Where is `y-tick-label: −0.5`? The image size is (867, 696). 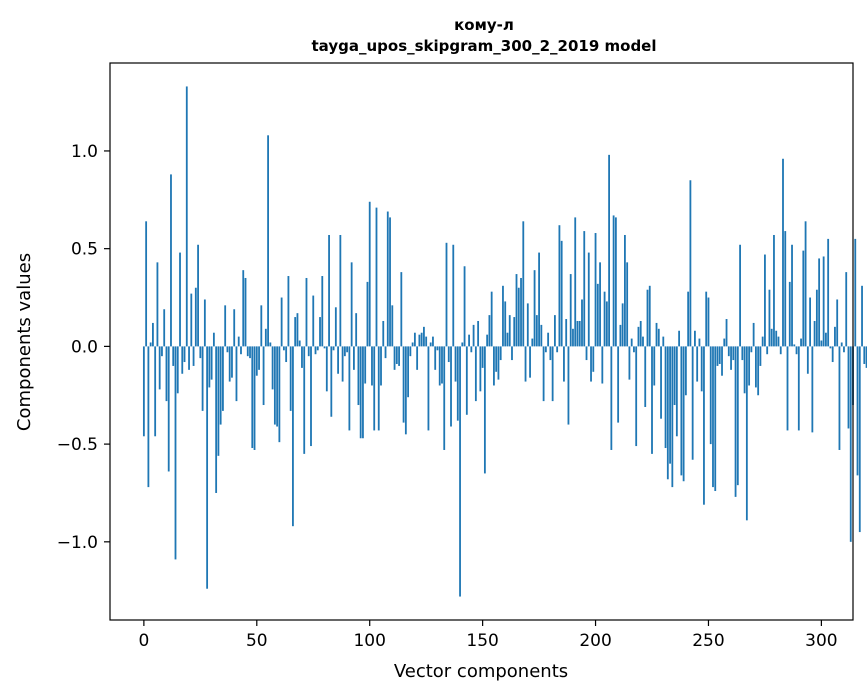 y-tick-label: −0.5 is located at coordinates (77, 445).